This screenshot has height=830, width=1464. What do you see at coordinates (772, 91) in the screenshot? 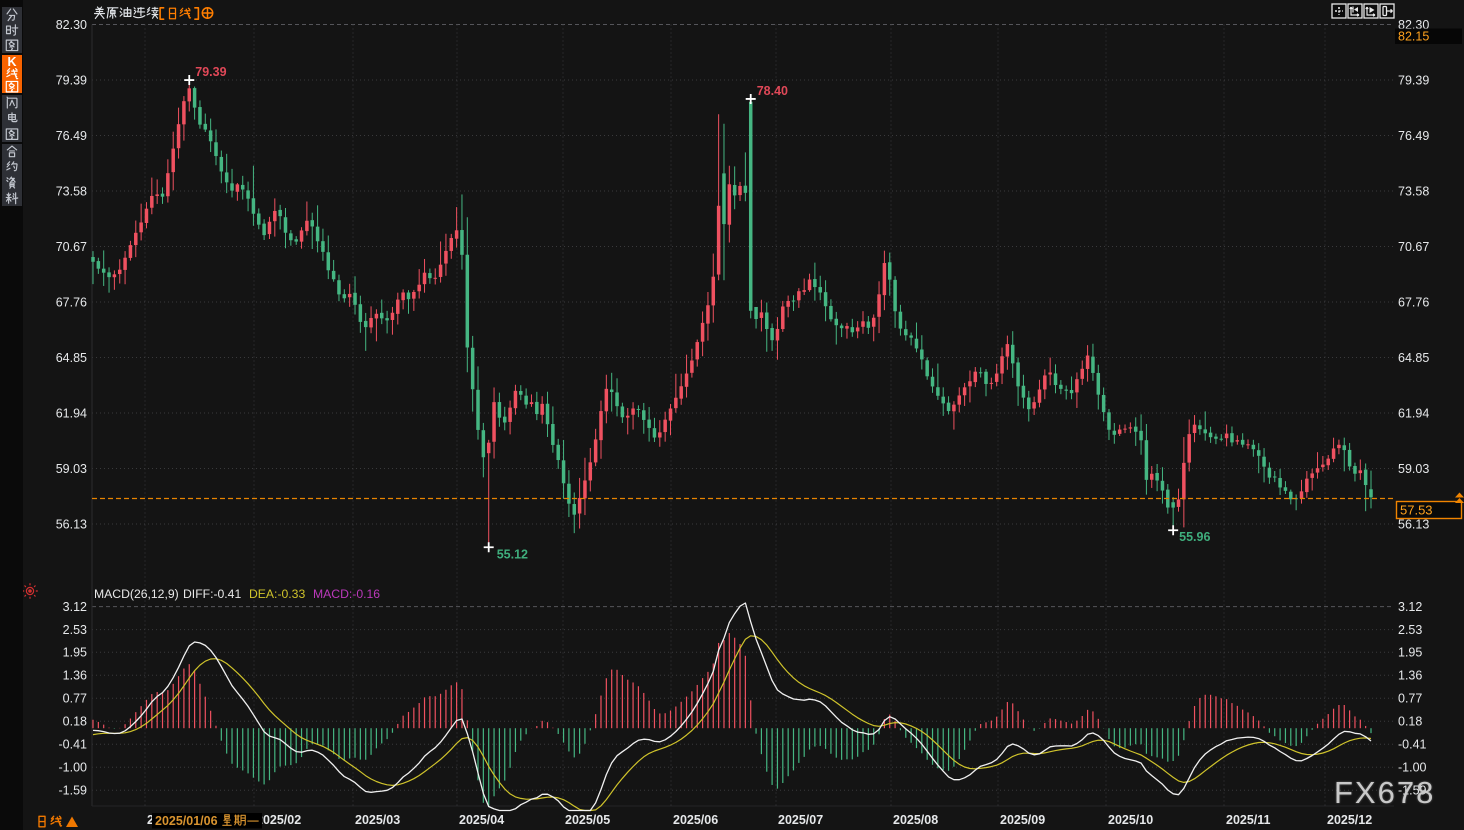
I see `svg-text: 78.40` at bounding box center [772, 91].